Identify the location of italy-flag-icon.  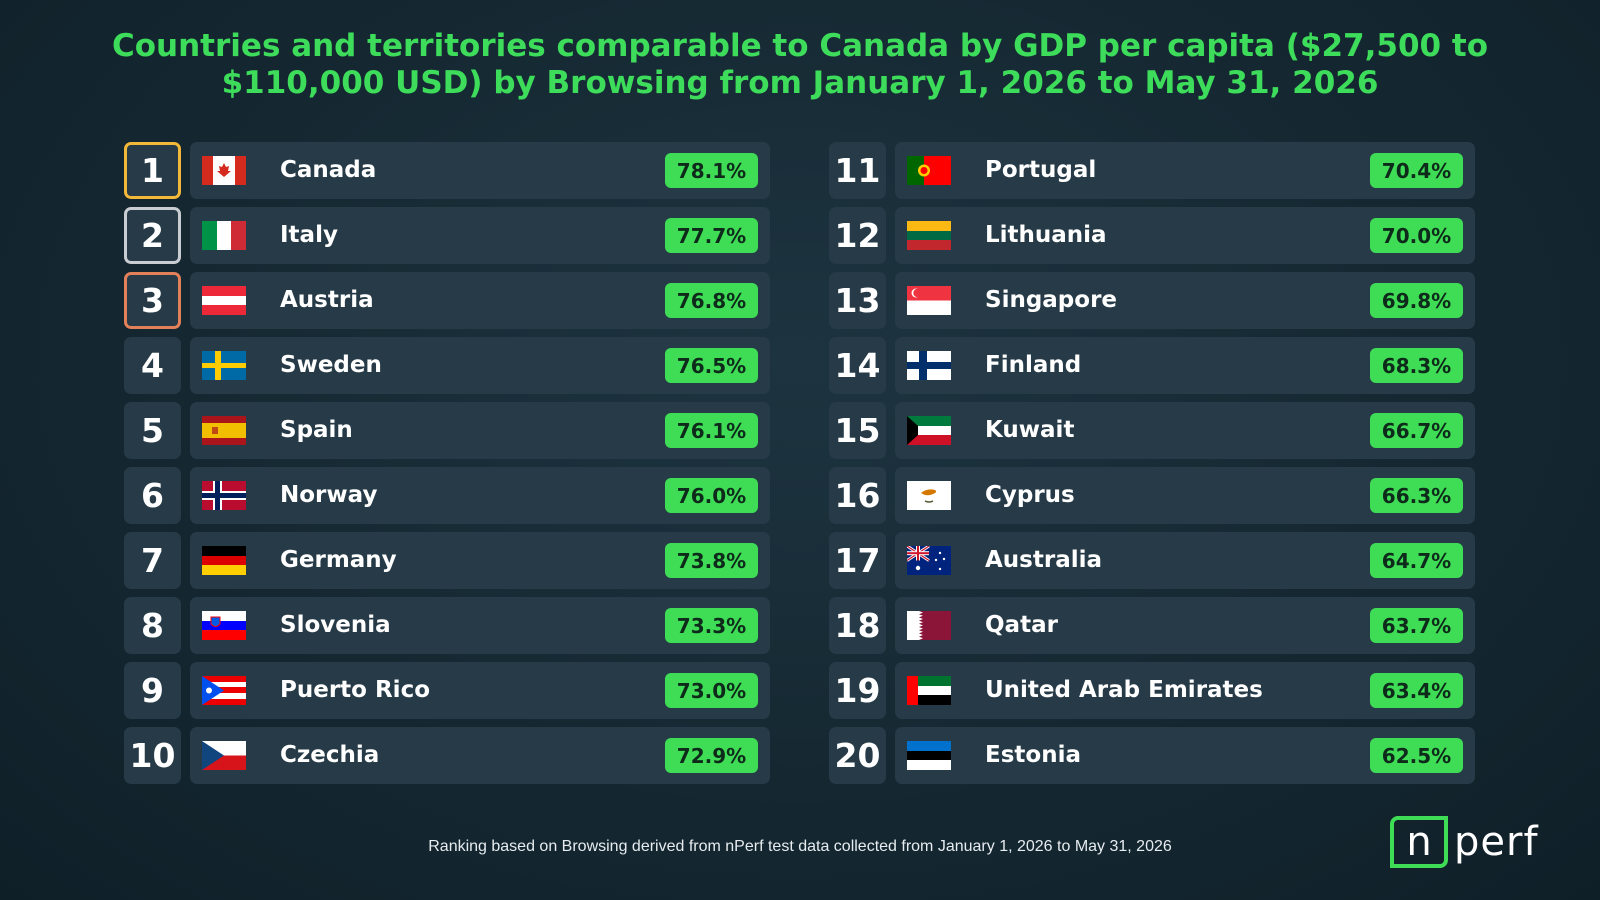
(224, 235).